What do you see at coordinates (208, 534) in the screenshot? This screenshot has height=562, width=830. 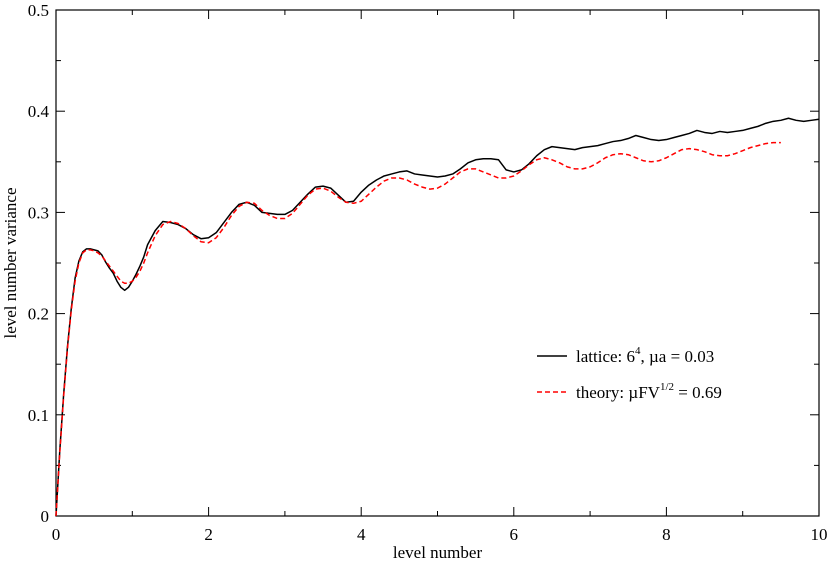 I see `x-tick-label: 2` at bounding box center [208, 534].